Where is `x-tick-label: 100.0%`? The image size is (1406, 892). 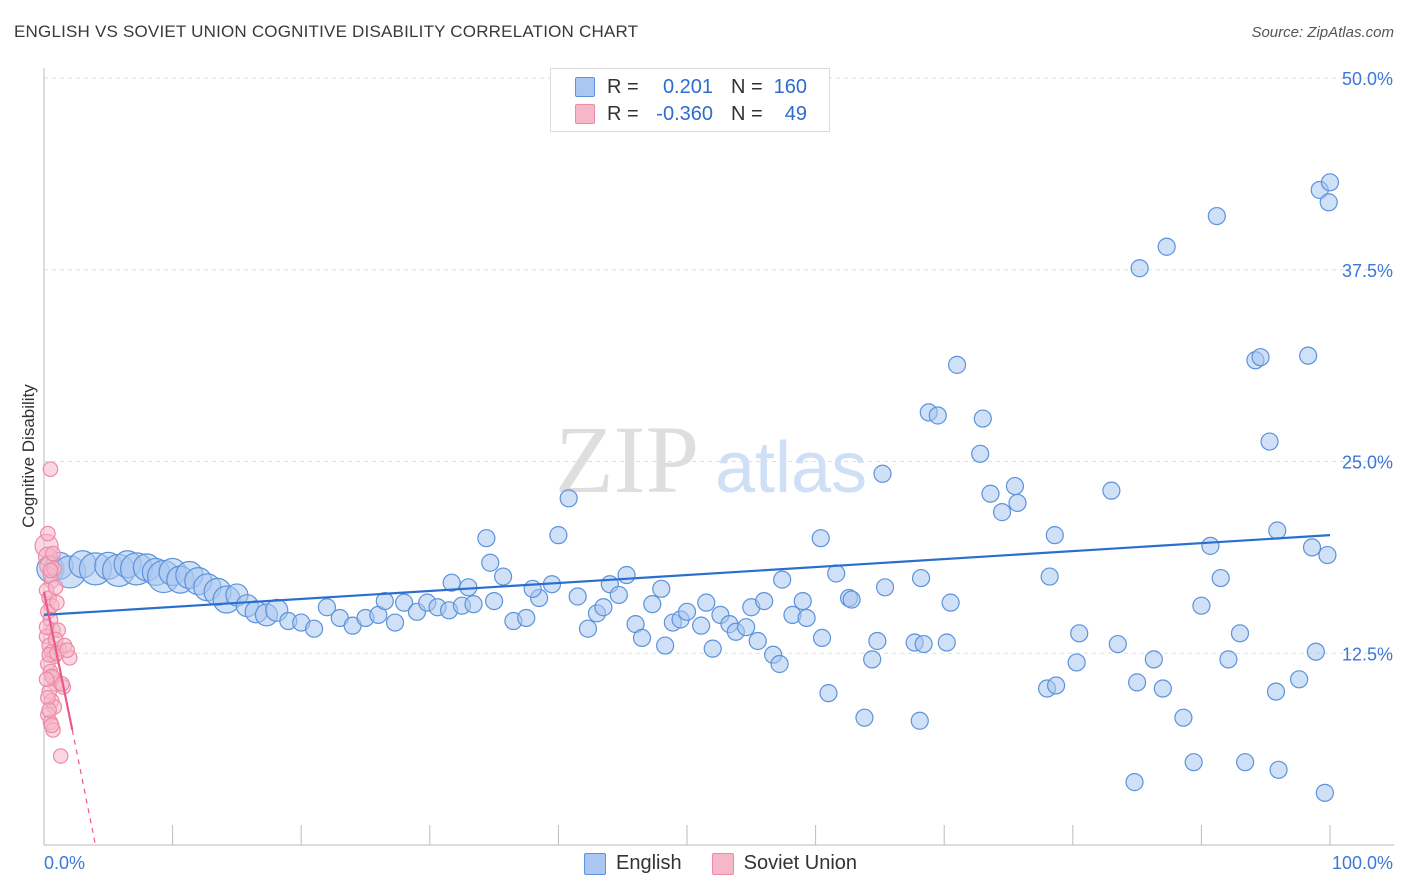 x-tick-label: 100.0% is located at coordinates (1362, 863).